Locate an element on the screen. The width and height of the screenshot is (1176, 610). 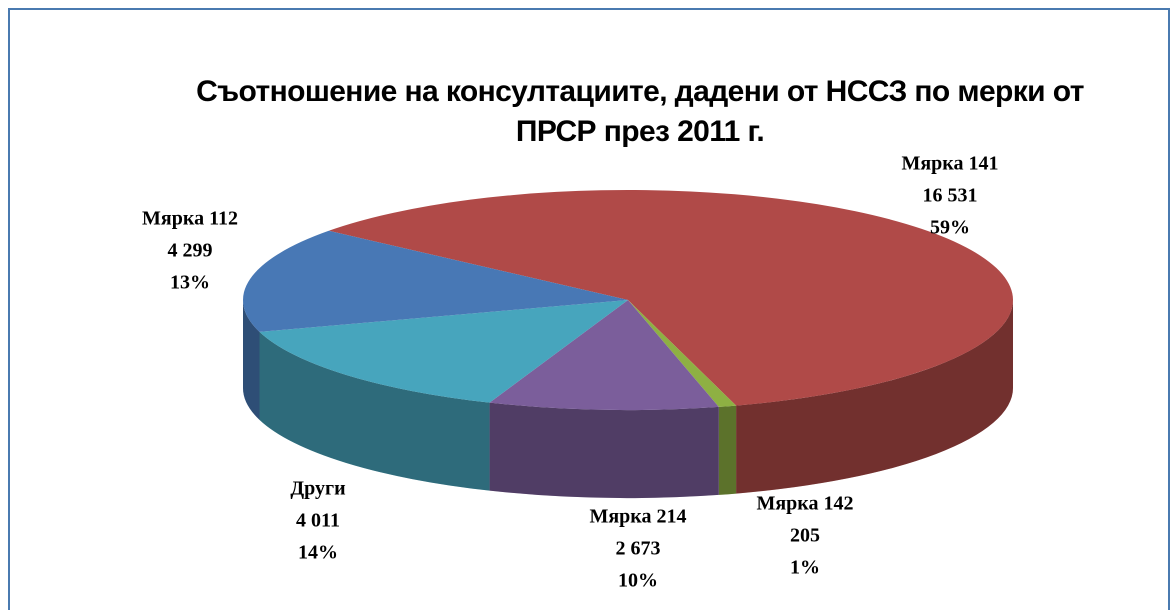
slice-label: Мярка 141 is located at coordinates (949, 164).